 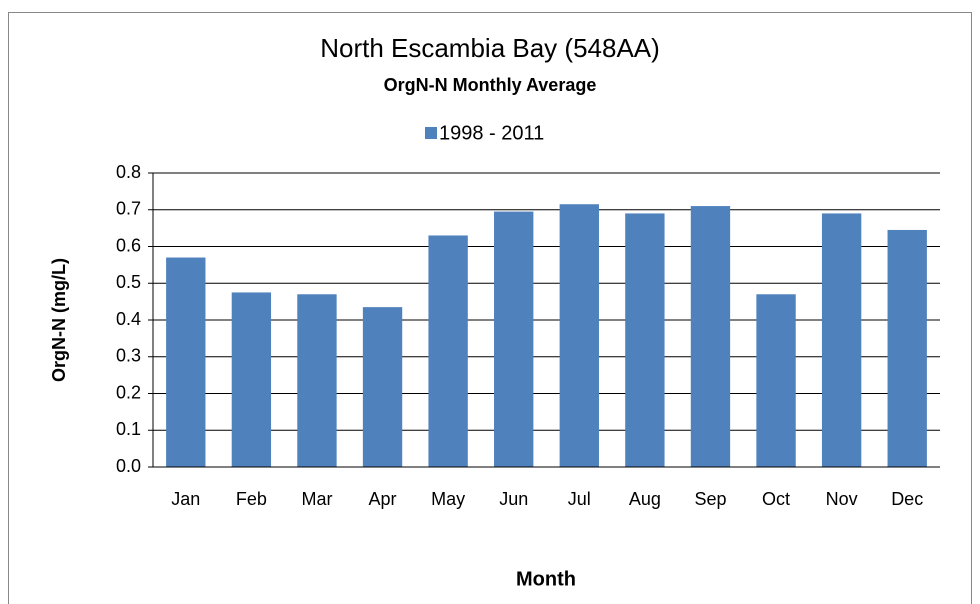 I want to click on x-tick-label: Jun, so click(x=513, y=499).